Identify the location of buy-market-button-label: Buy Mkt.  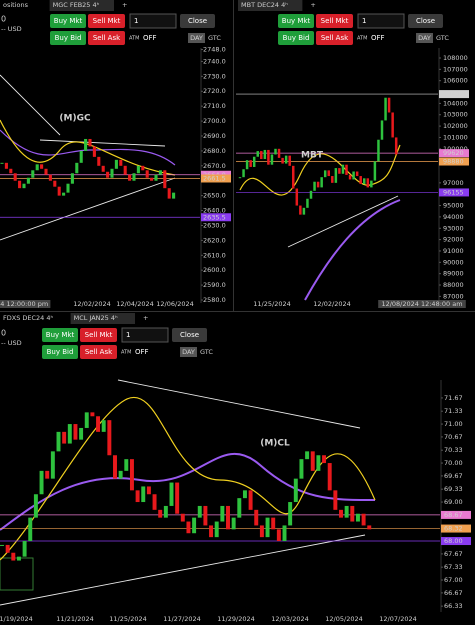
(60, 335).